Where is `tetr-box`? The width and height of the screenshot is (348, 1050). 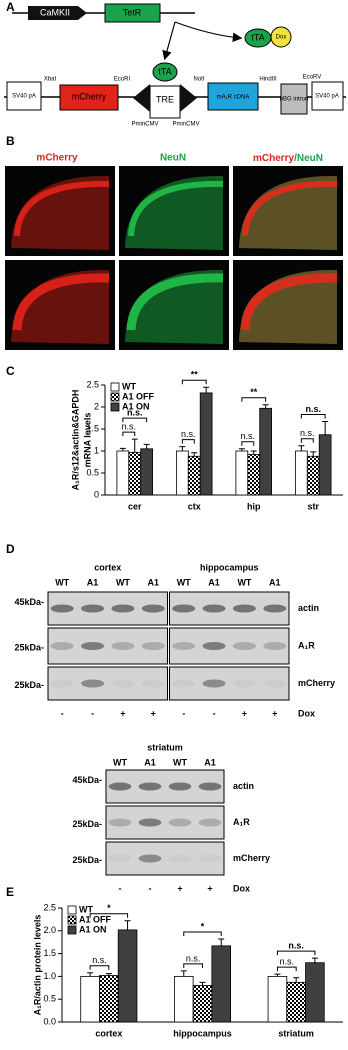
tetr-box is located at coordinates (132, 13).